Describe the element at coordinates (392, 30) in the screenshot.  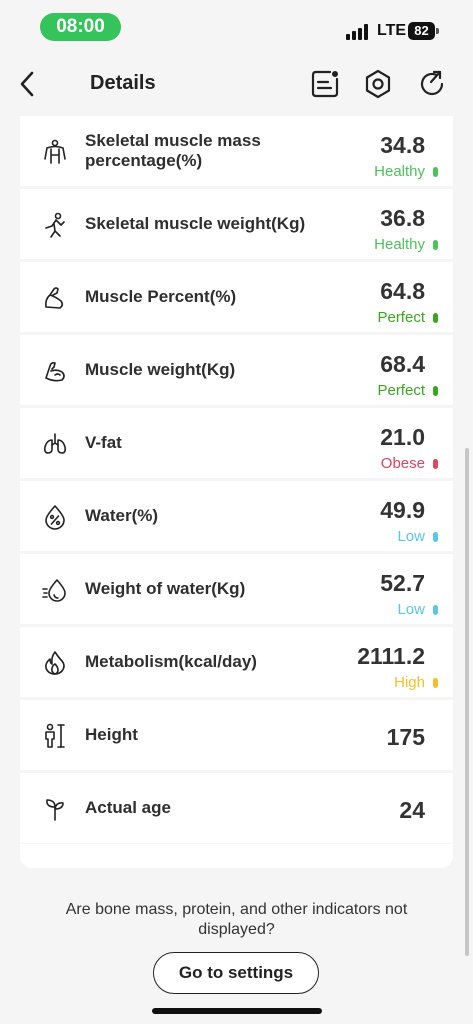
I see `network-type: LTE` at that location.